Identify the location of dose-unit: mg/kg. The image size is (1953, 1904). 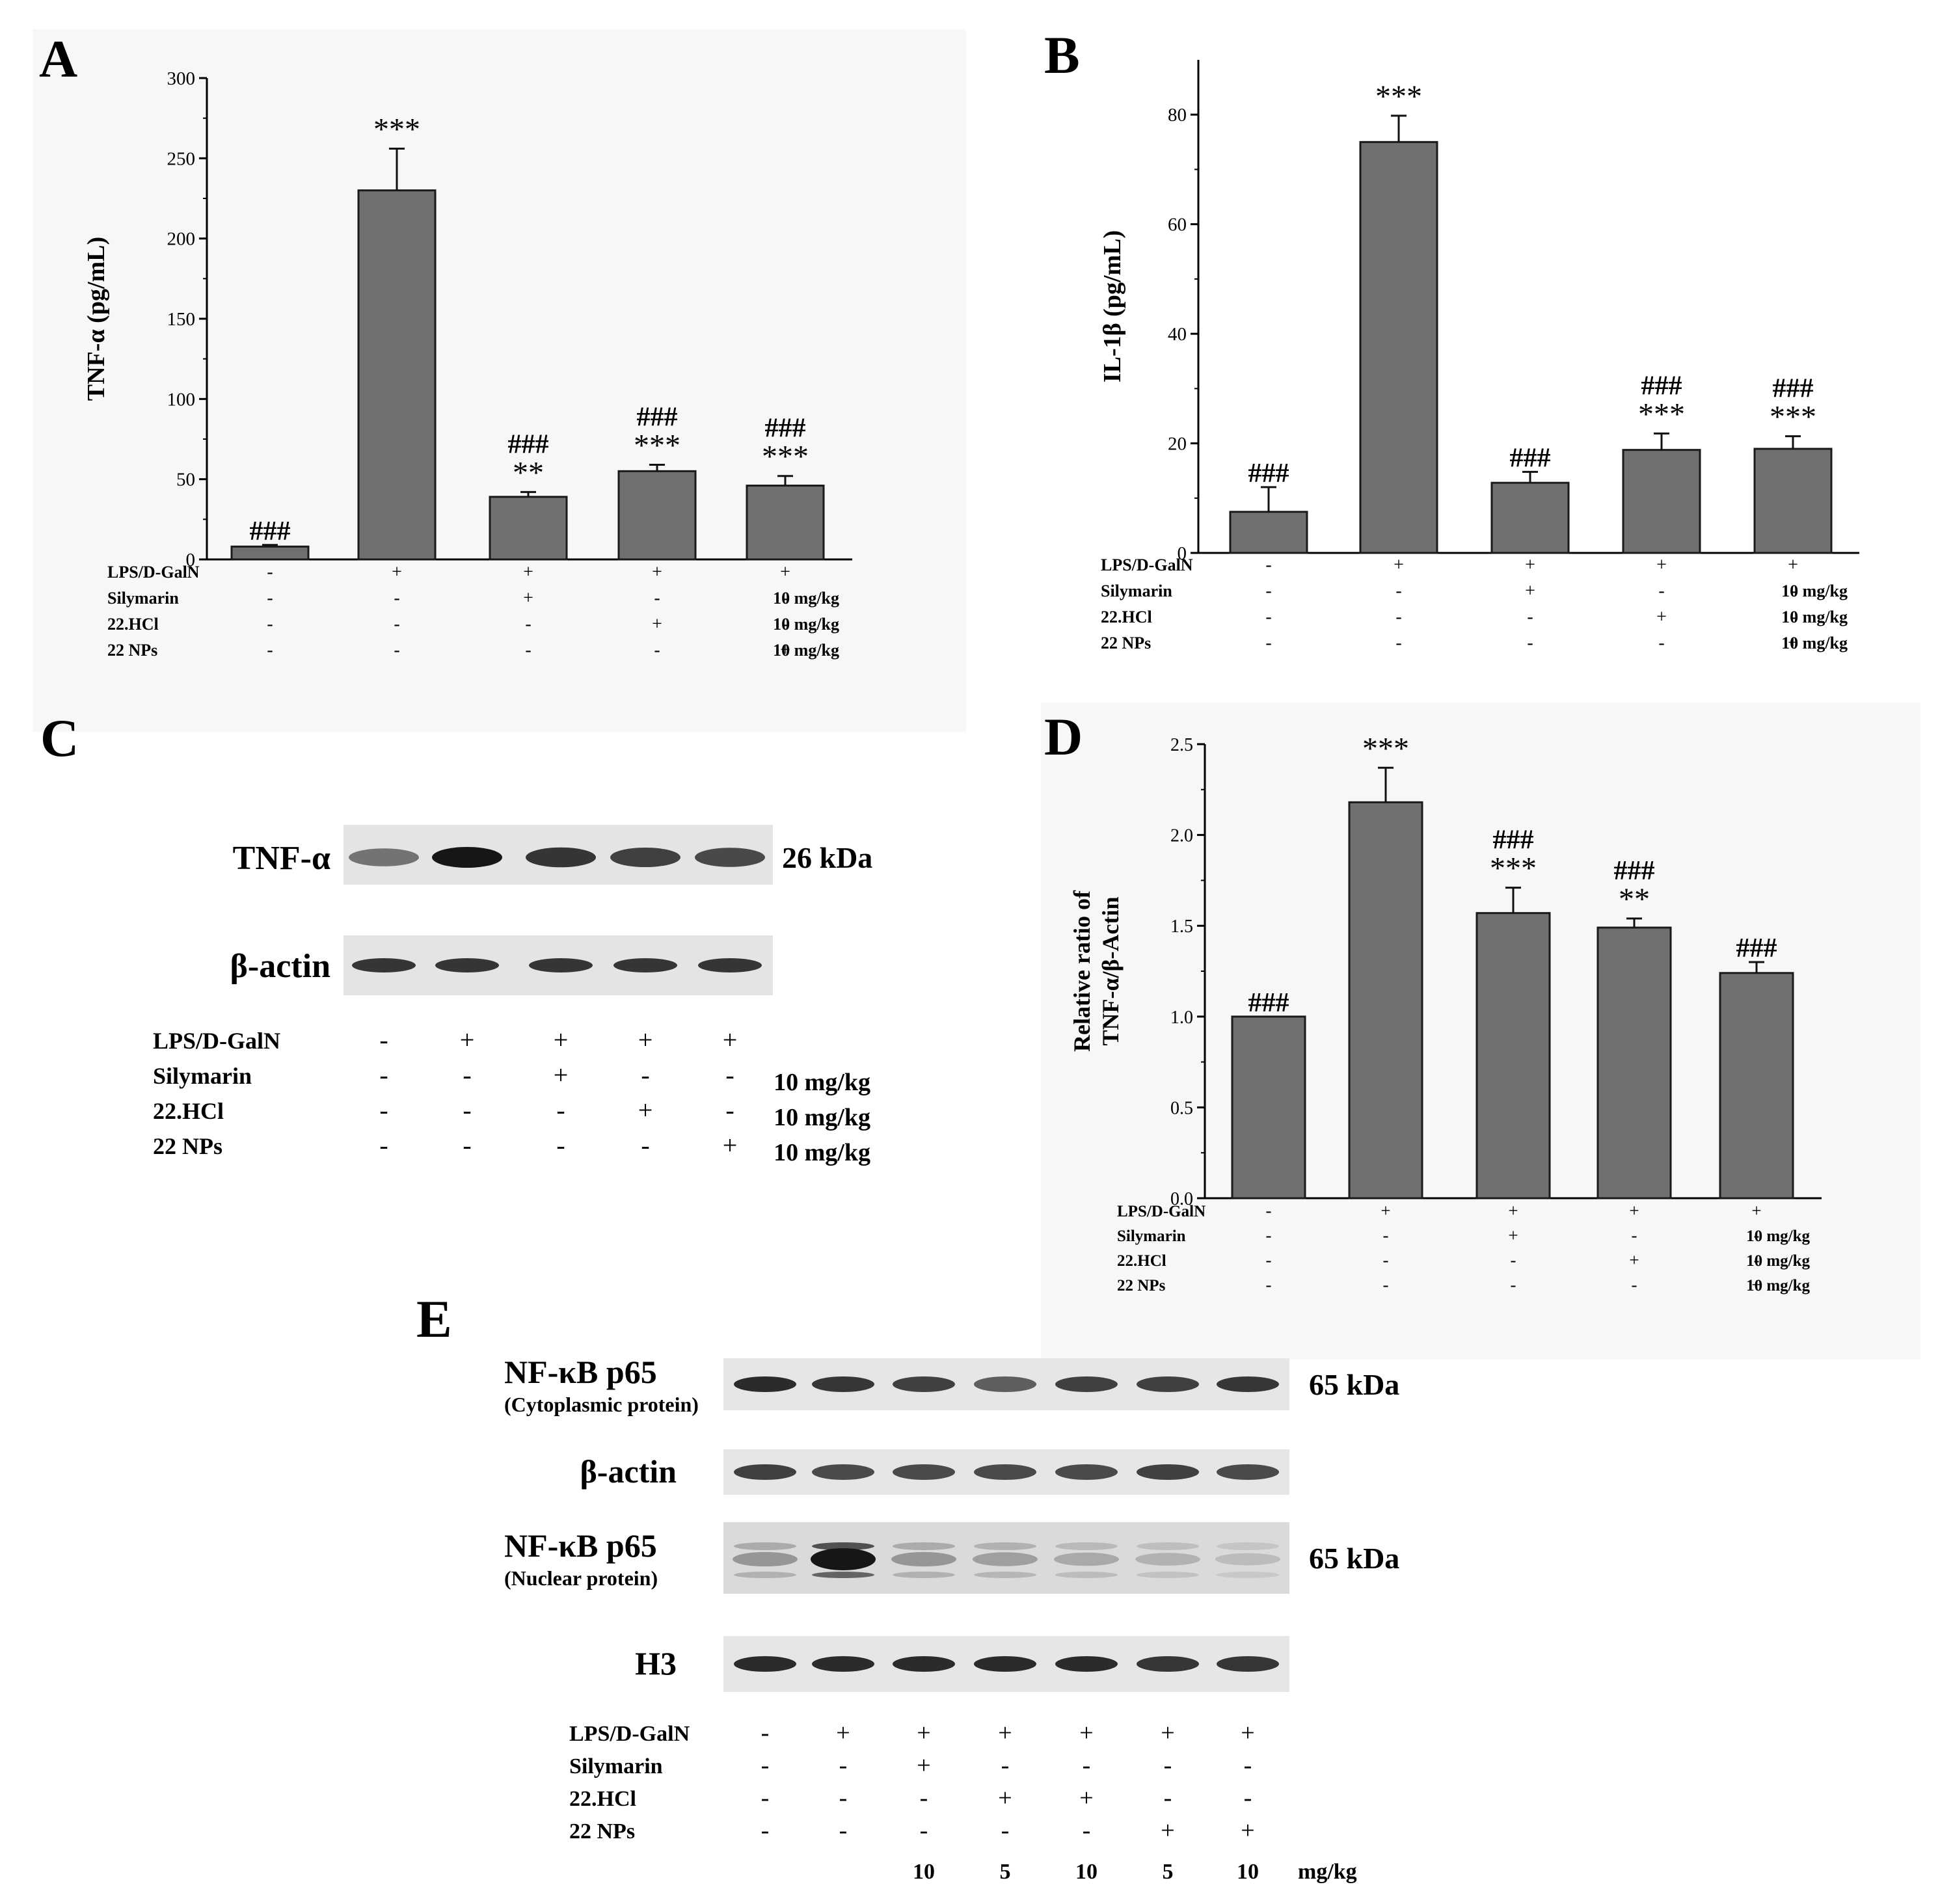
(1327, 1872).